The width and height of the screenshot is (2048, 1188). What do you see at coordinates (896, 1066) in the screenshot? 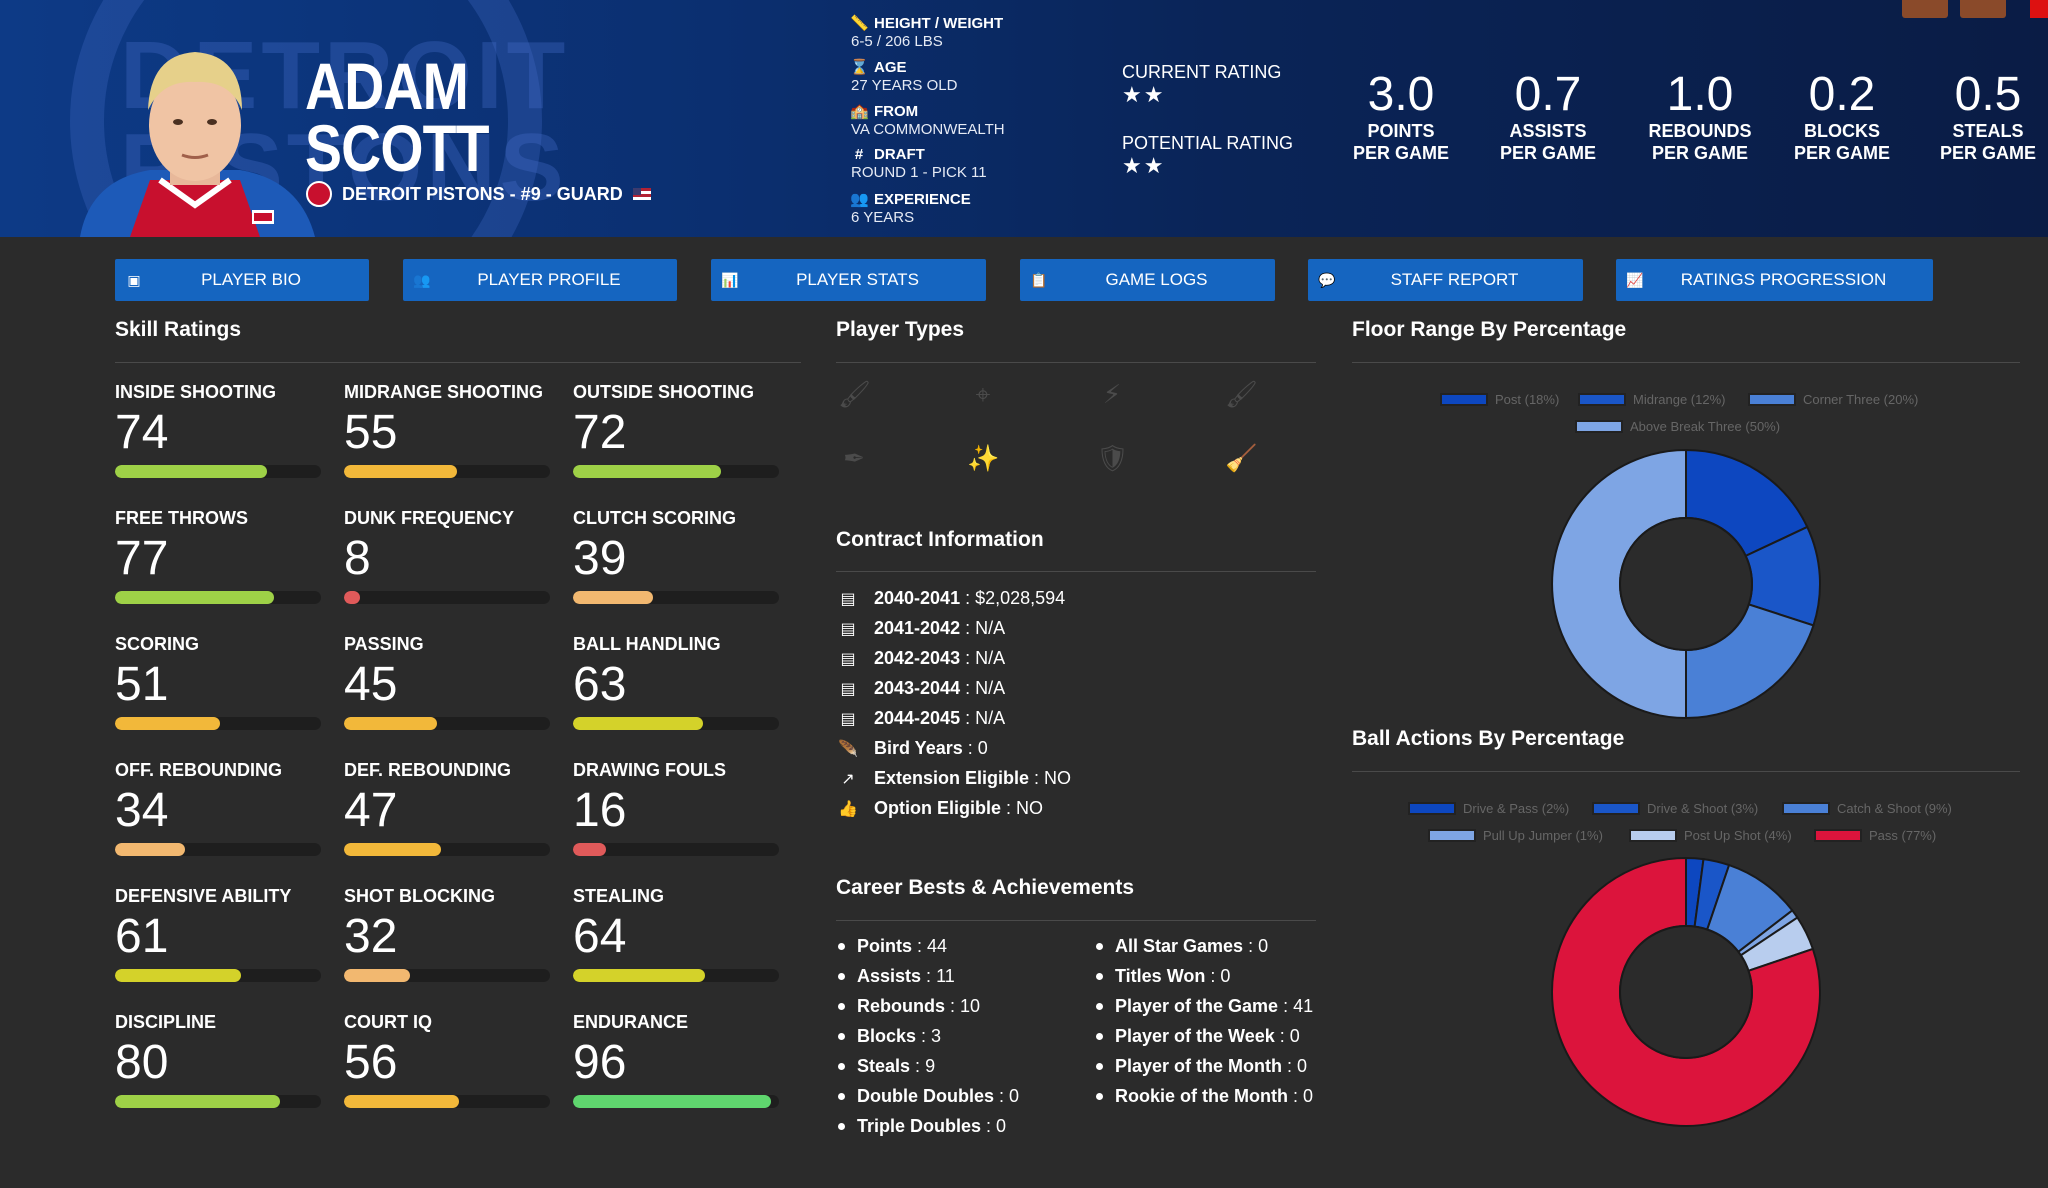
I see `career-text: Steals : 9` at bounding box center [896, 1066].